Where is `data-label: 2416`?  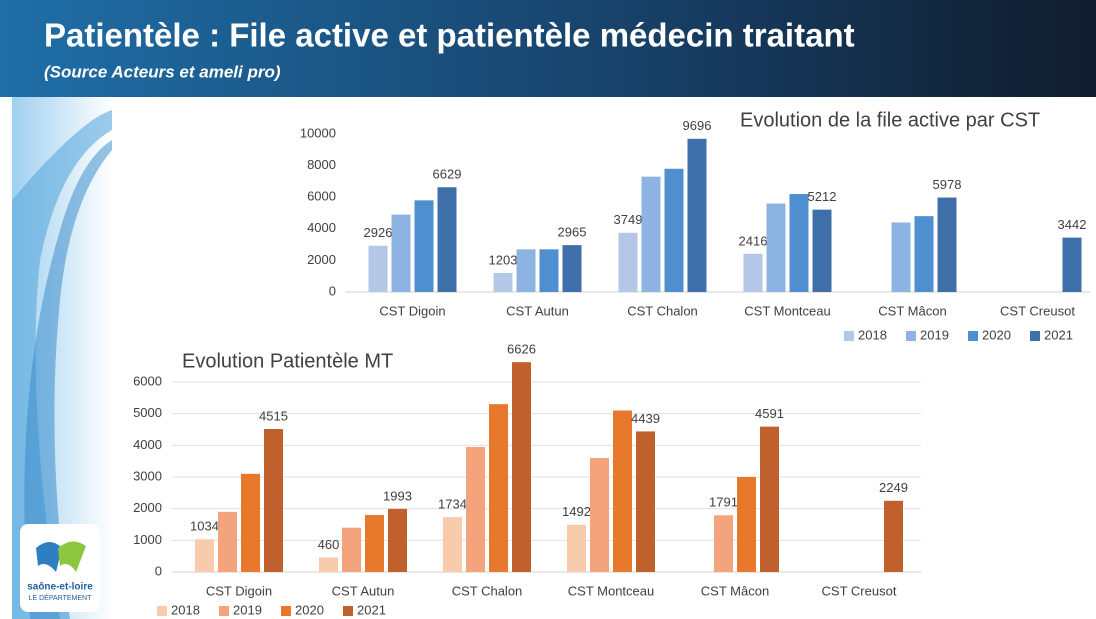 data-label: 2416 is located at coordinates (753, 240).